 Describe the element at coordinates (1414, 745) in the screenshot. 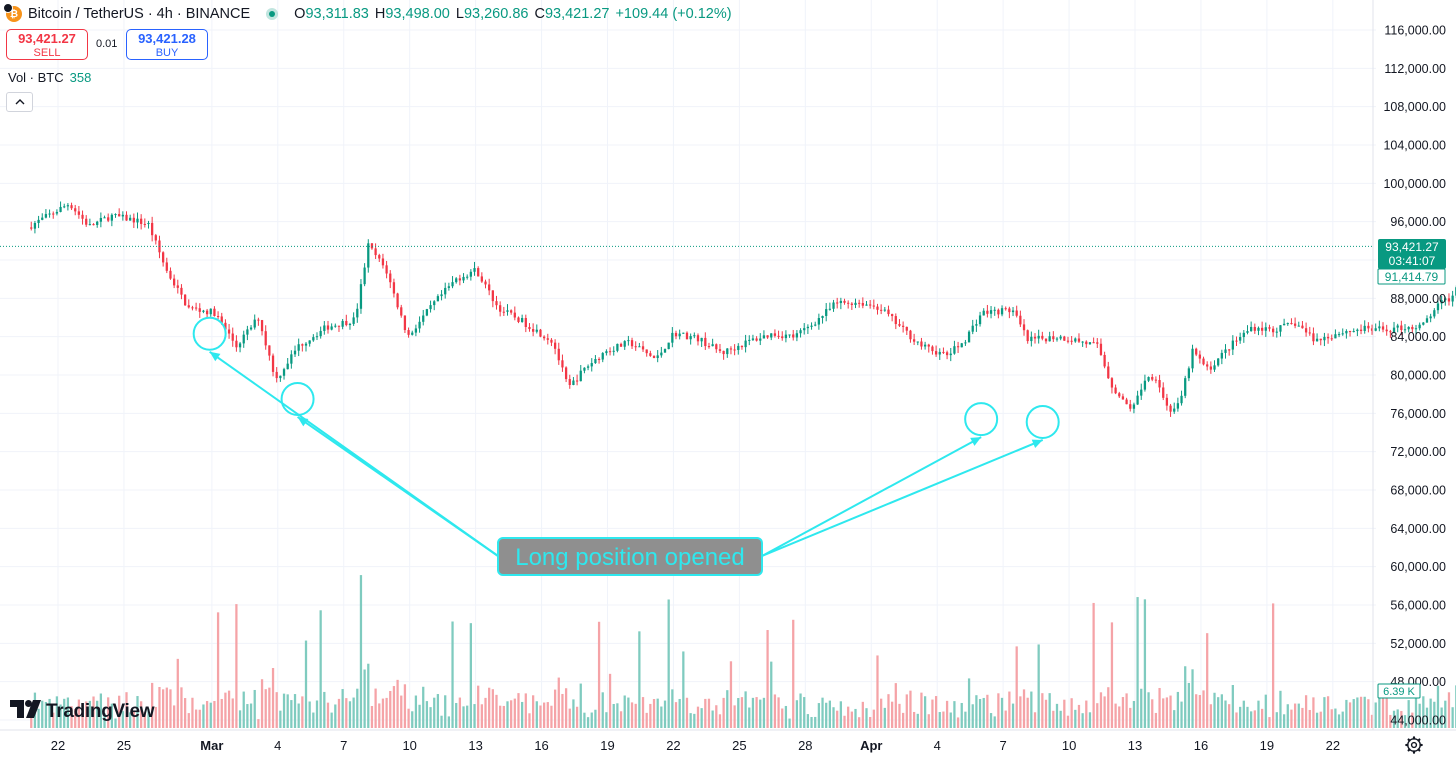

I see `gear-icon` at that location.